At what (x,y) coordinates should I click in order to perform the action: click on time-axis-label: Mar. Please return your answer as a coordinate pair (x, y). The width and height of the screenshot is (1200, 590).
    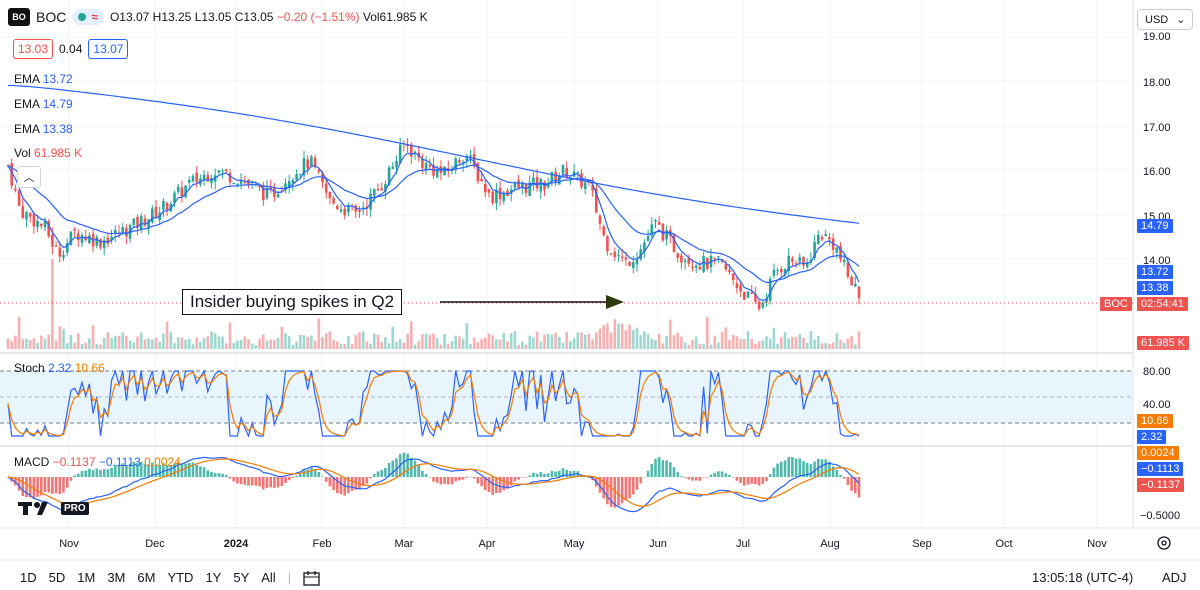
    Looking at the image, I should click on (404, 544).